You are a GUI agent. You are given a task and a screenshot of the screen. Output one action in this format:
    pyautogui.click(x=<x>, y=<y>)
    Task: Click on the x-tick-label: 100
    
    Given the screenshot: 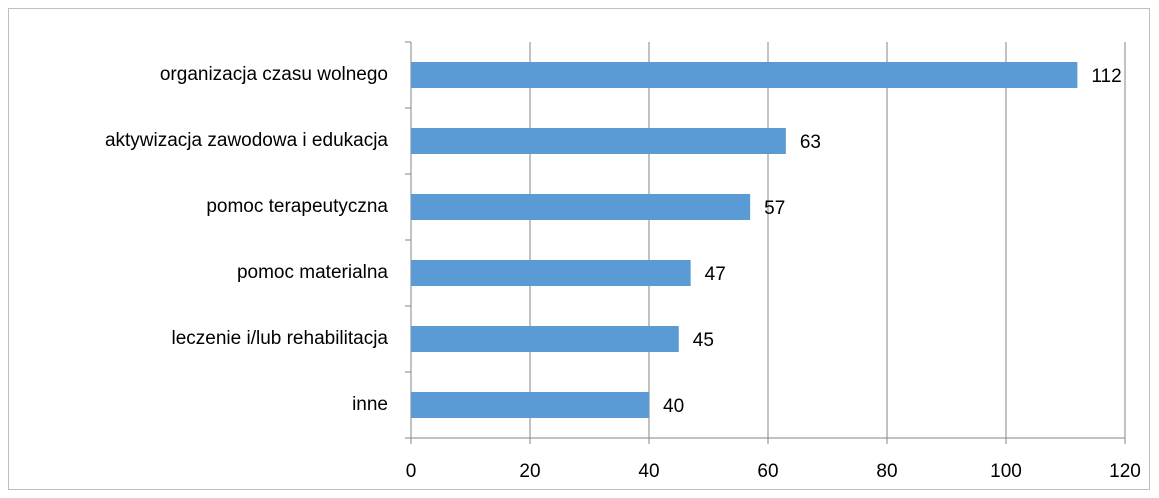 What is the action you would take?
    pyautogui.click(x=1006, y=471)
    